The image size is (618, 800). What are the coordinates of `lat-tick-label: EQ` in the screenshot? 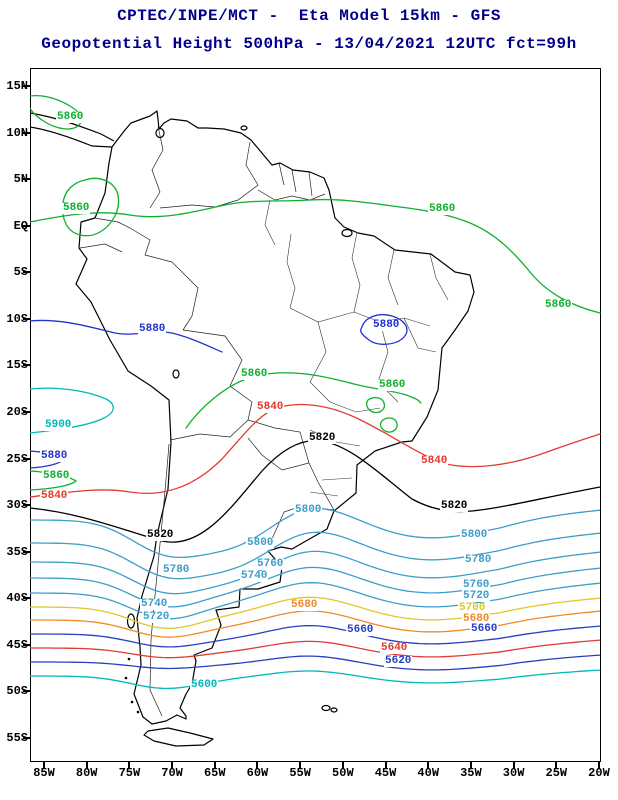 It's located at (20, 225).